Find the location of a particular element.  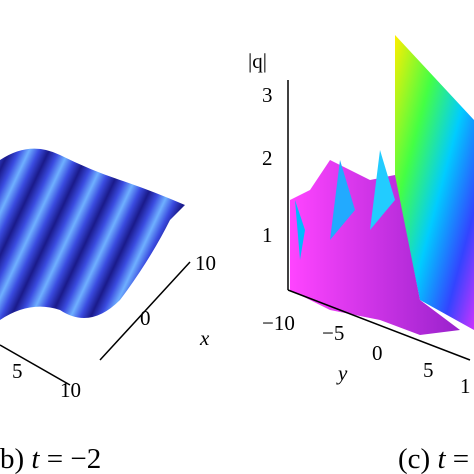

tick-label: 3 is located at coordinates (267, 95).